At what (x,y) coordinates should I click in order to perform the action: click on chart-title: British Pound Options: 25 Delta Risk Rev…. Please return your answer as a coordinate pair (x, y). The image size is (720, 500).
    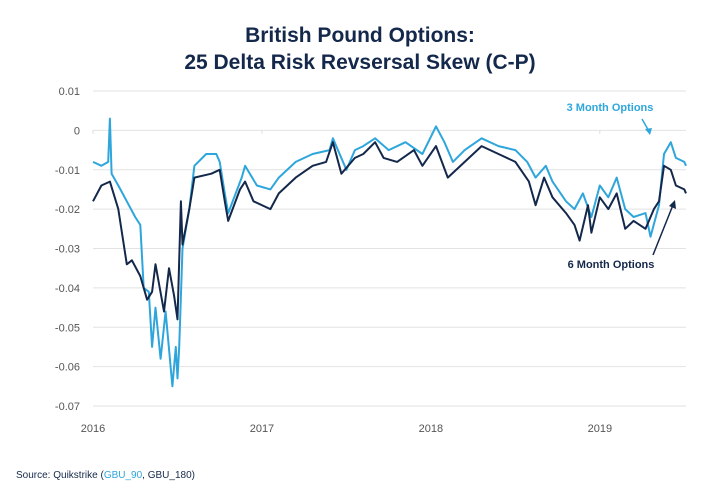
    Looking at the image, I should click on (360, 49).